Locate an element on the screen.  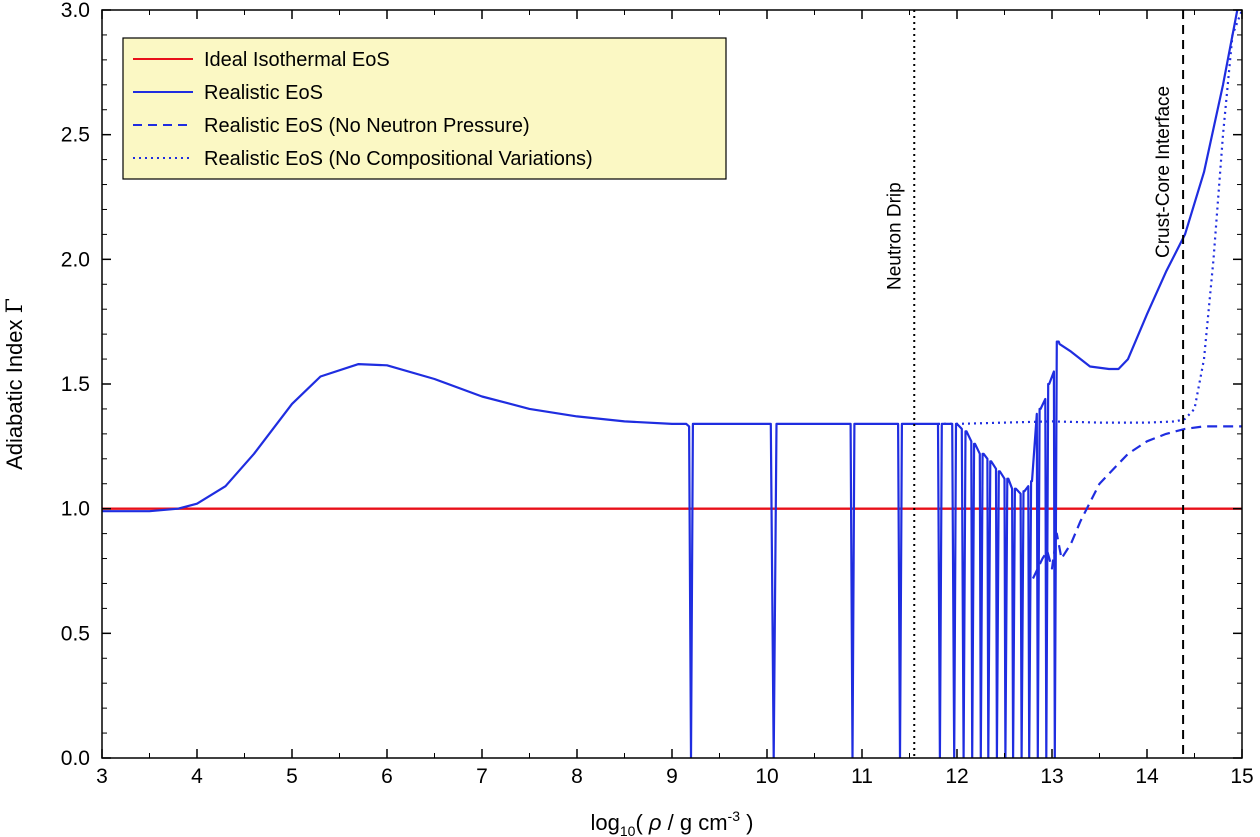
x-tick-label: 12 is located at coordinates (956, 776).